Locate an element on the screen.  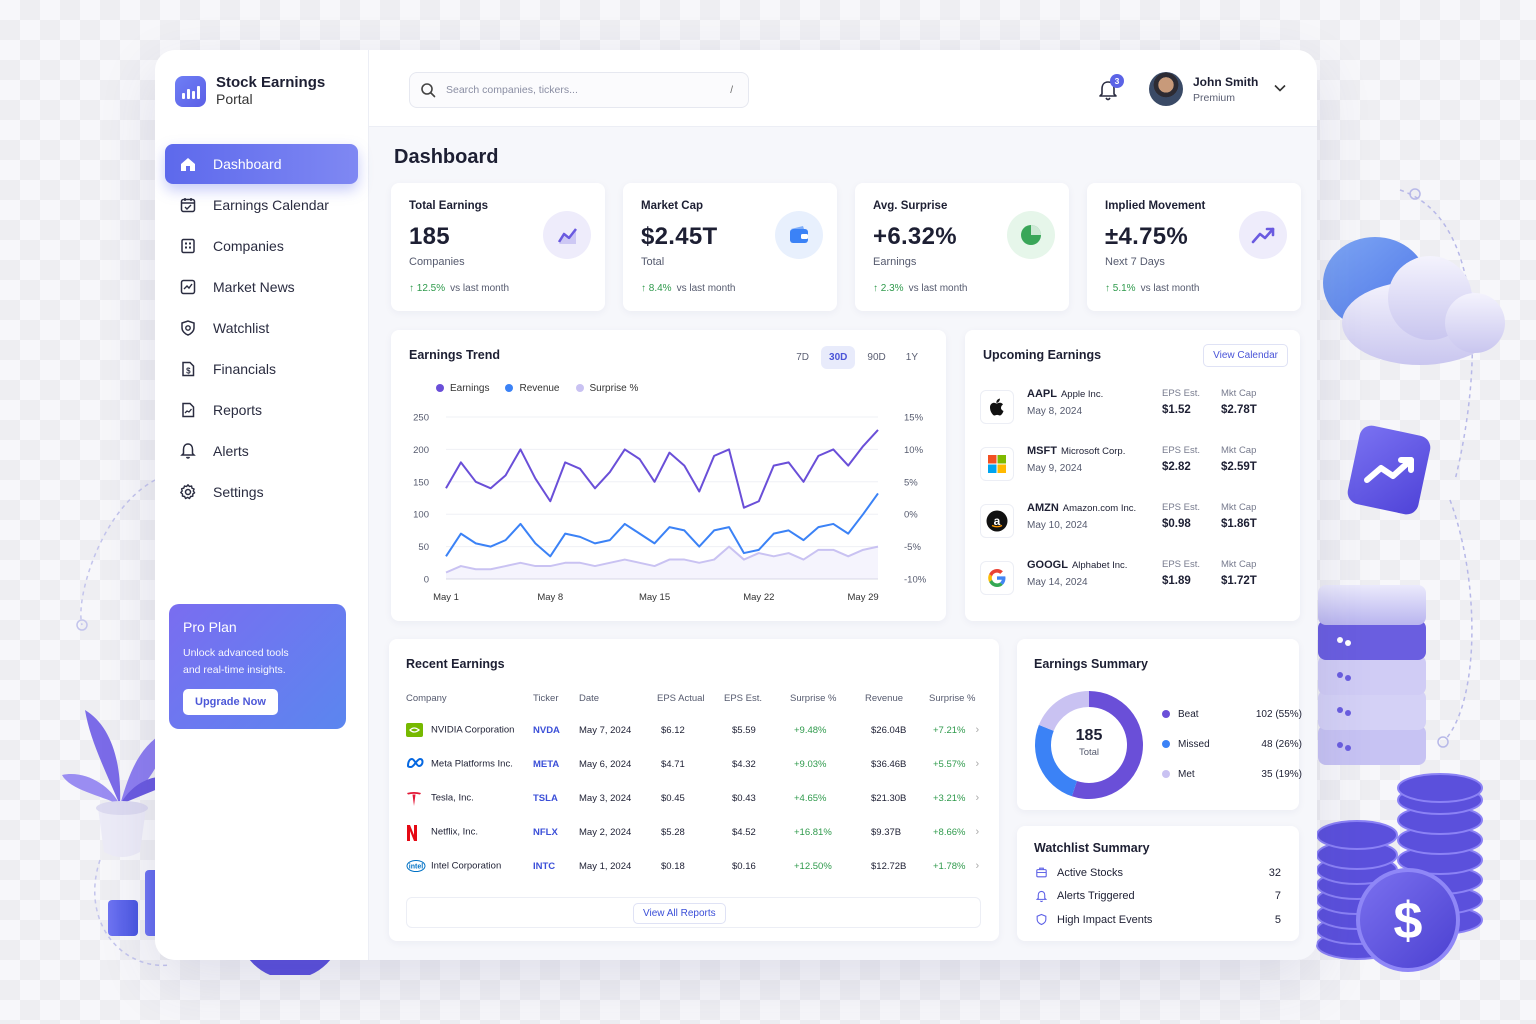
view-all-reports-button: View All Reports is located at coordinates (679, 913).